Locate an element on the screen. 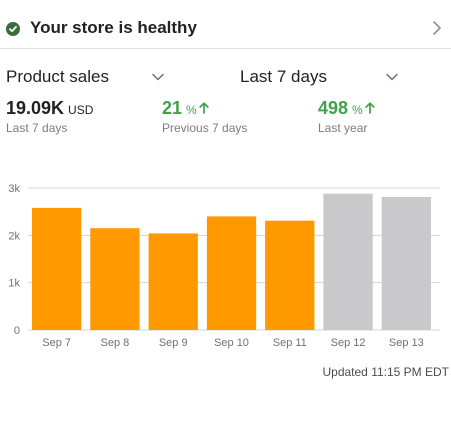 The image size is (451, 436). chevron-right-icon is located at coordinates (437, 28).